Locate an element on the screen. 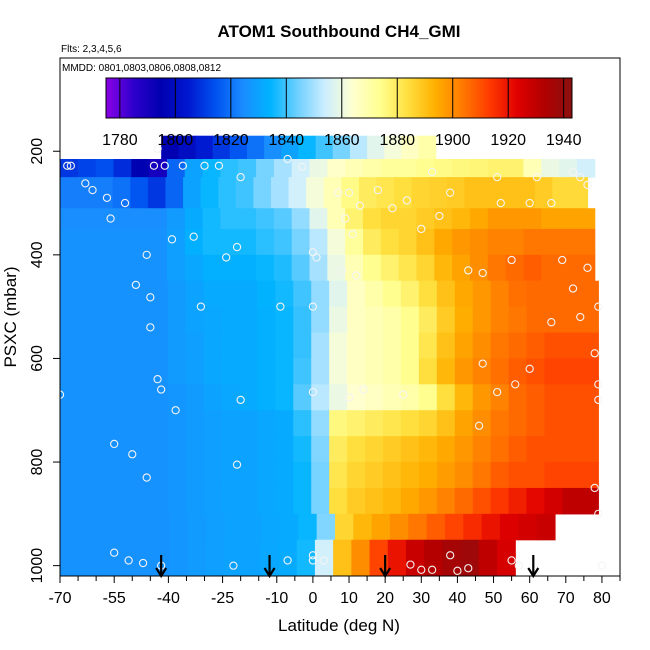  y-axis: 200 400 600 800 1000 is located at coordinates (44, 360).